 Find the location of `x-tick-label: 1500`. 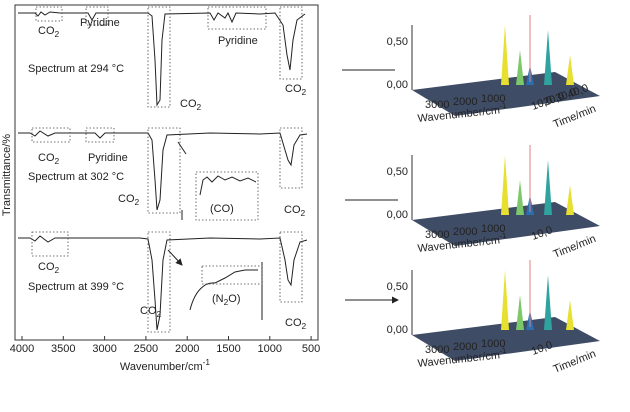

x-tick-label: 1500 is located at coordinates (228, 349).